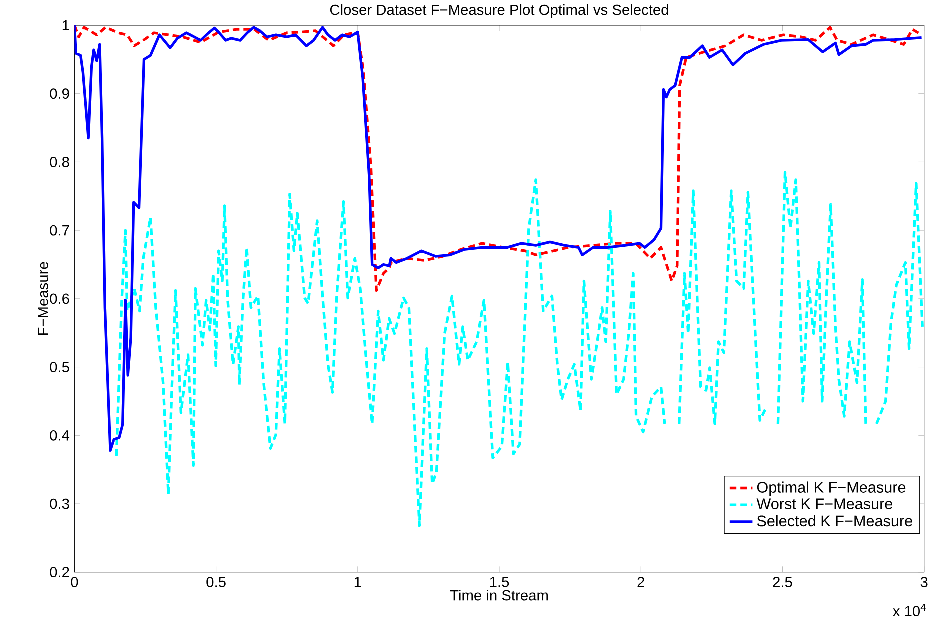 The width and height of the screenshot is (935, 635). I want to click on text: x 10$^{4}$, so click(909, 610).